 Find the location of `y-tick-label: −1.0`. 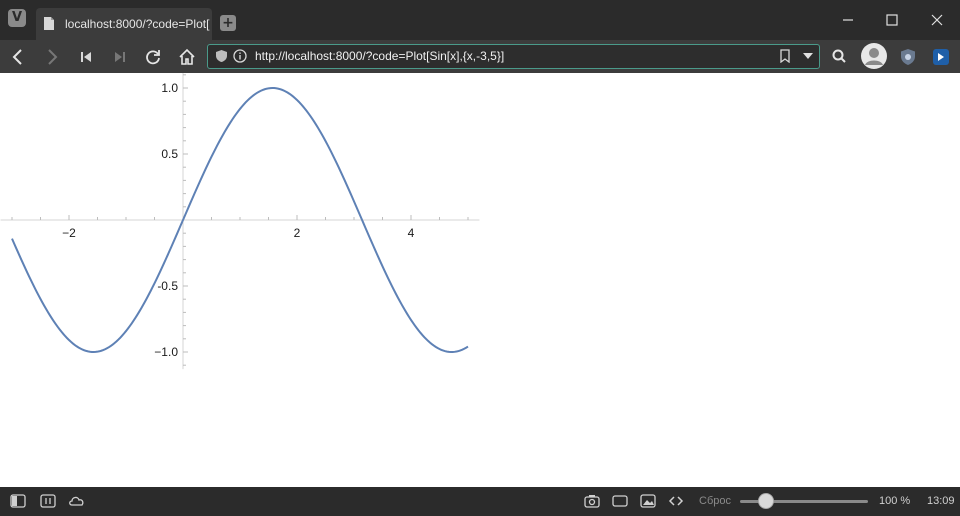

y-tick-label: −1.0 is located at coordinates (166, 352).